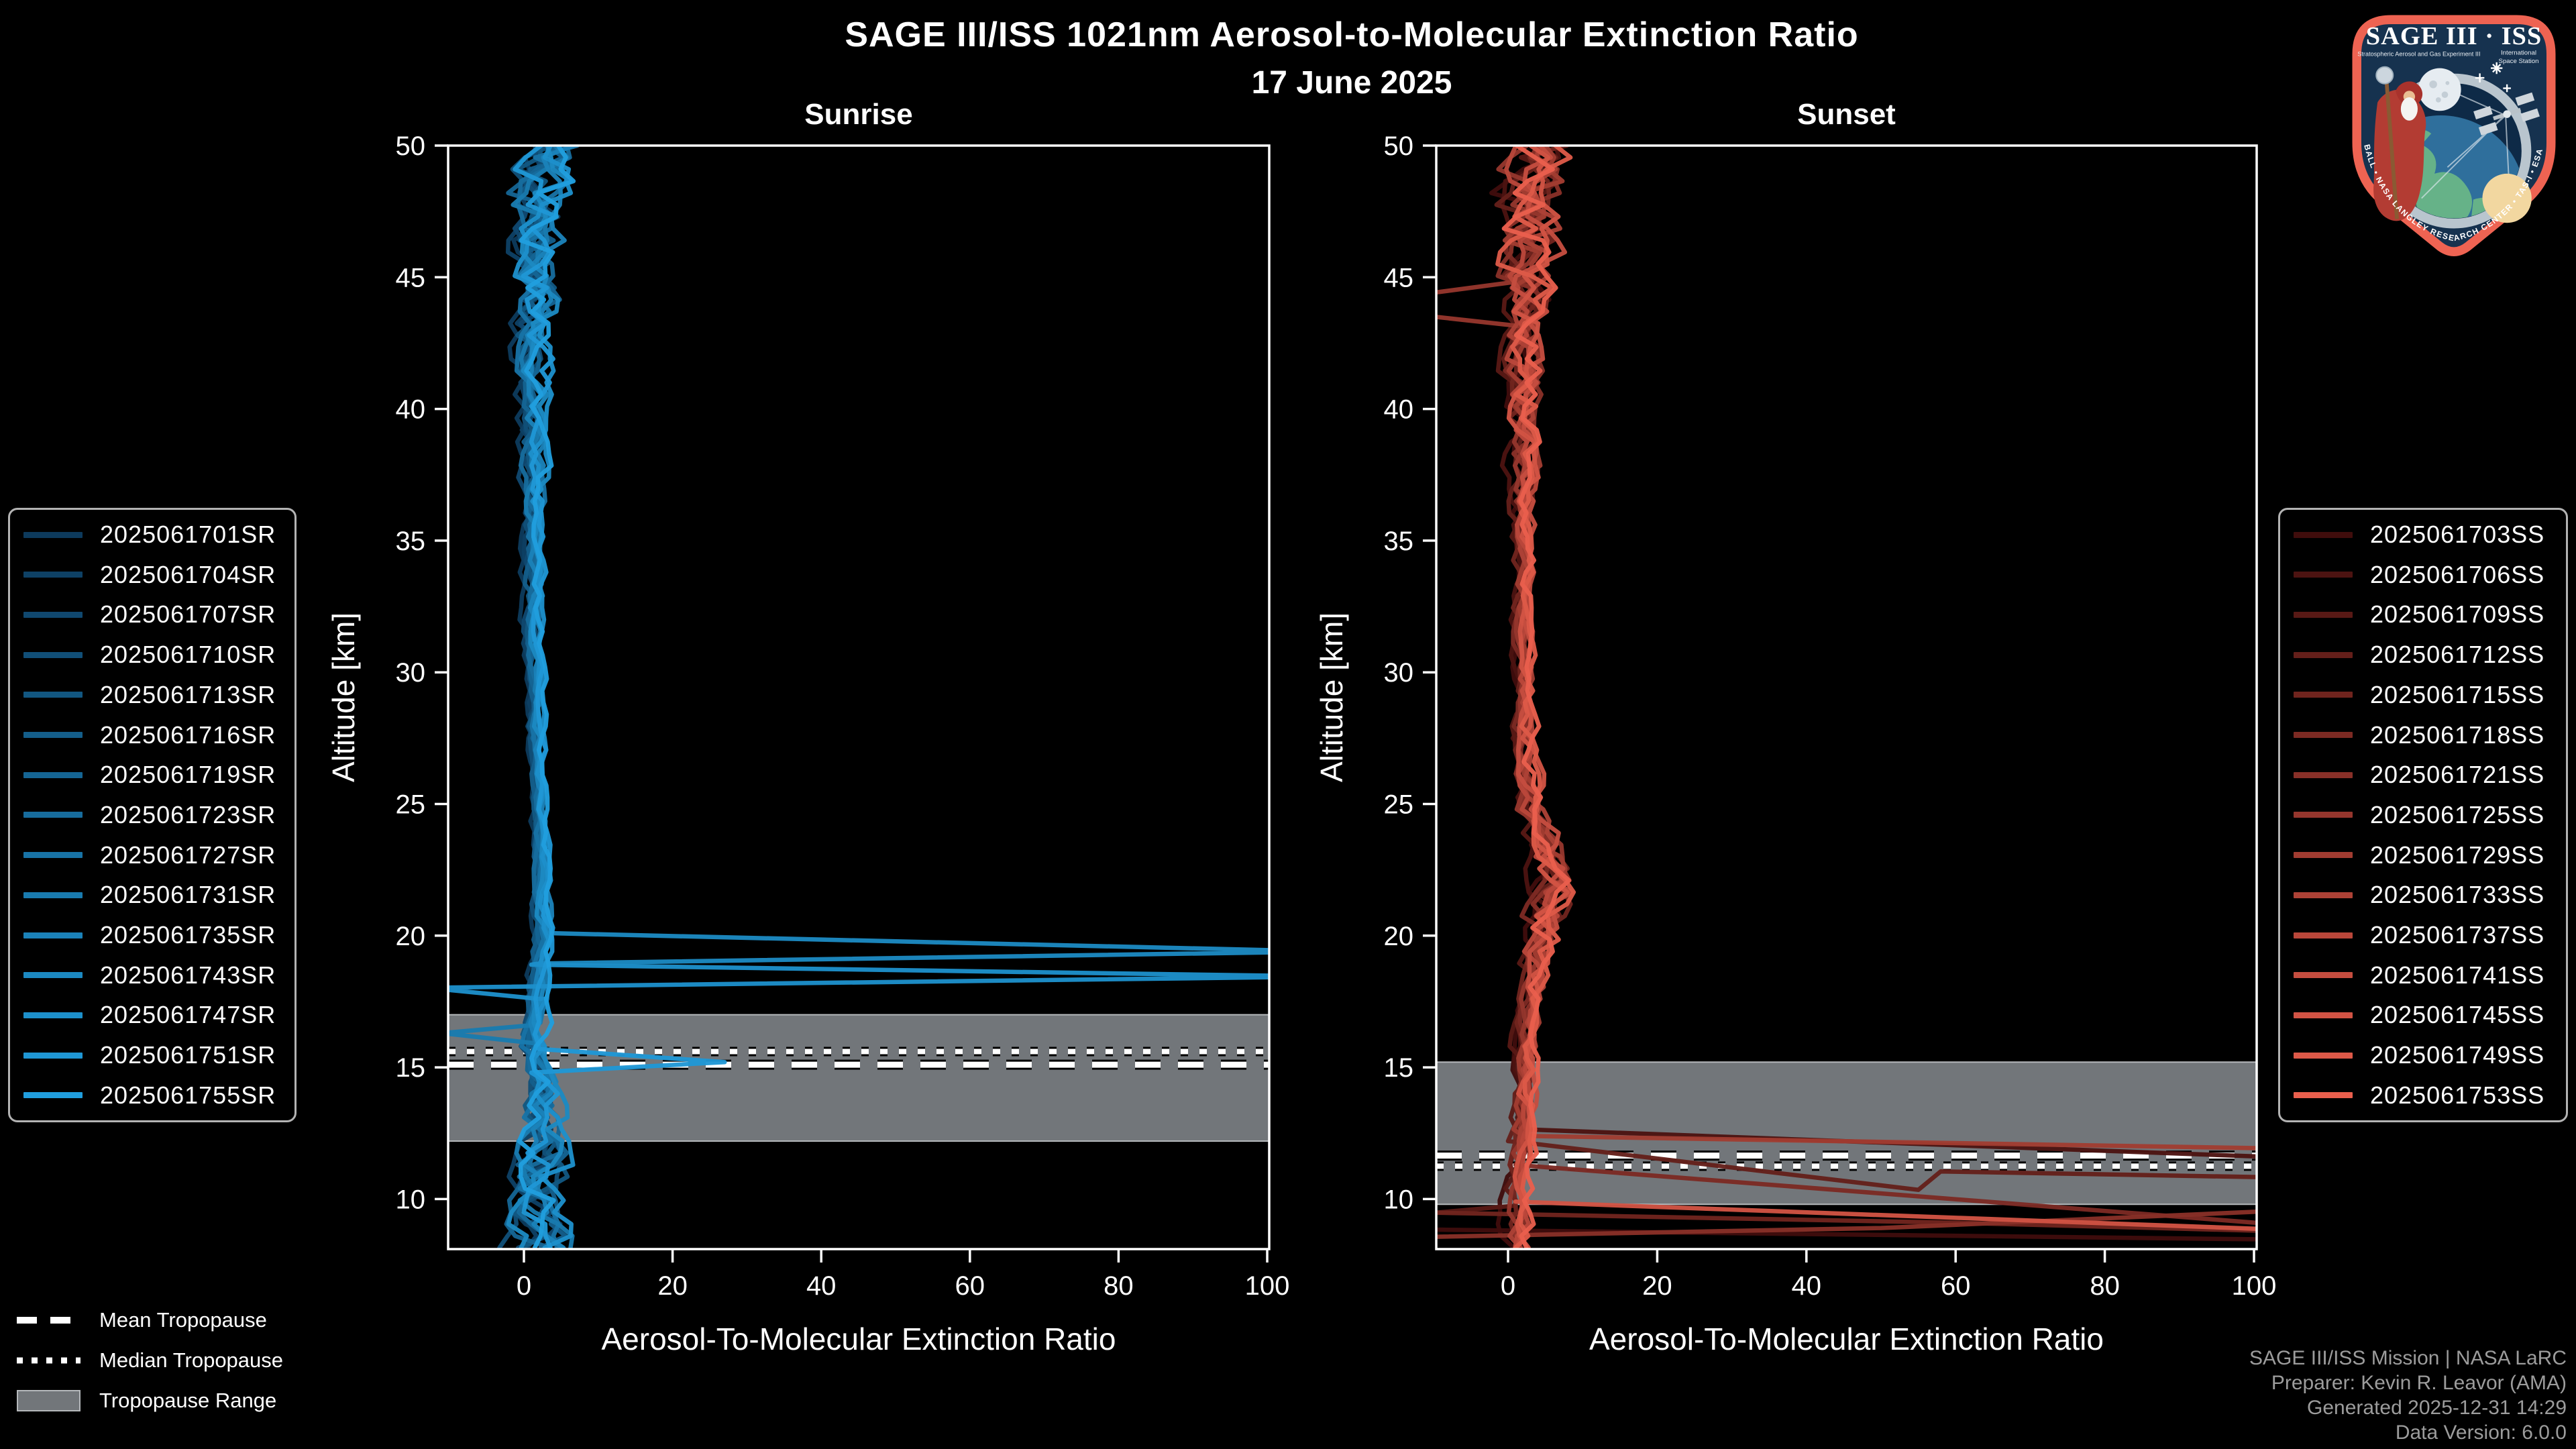 The height and width of the screenshot is (1449, 2576). Describe the element at coordinates (48, 1360) in the screenshot. I see `median-tropopause-dot-icon` at that location.